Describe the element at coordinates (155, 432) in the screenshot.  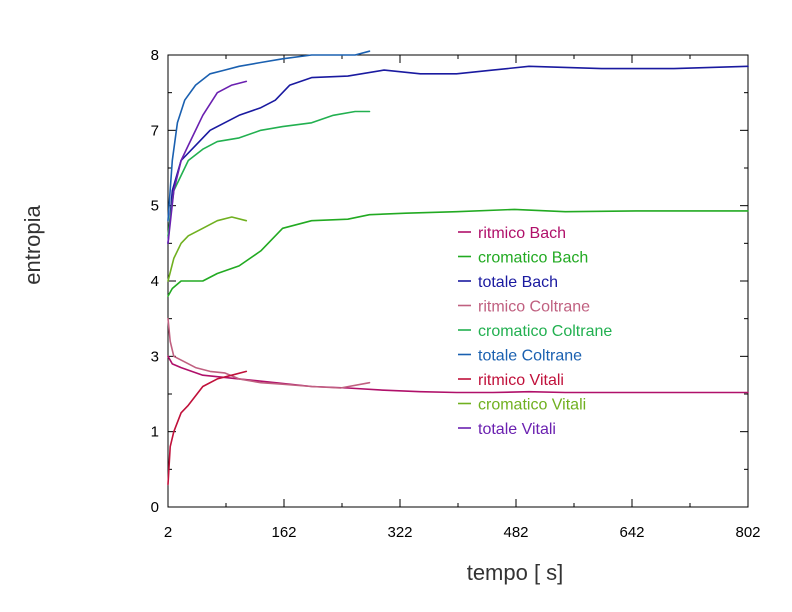
I see `y-tick-label: 1` at that location.